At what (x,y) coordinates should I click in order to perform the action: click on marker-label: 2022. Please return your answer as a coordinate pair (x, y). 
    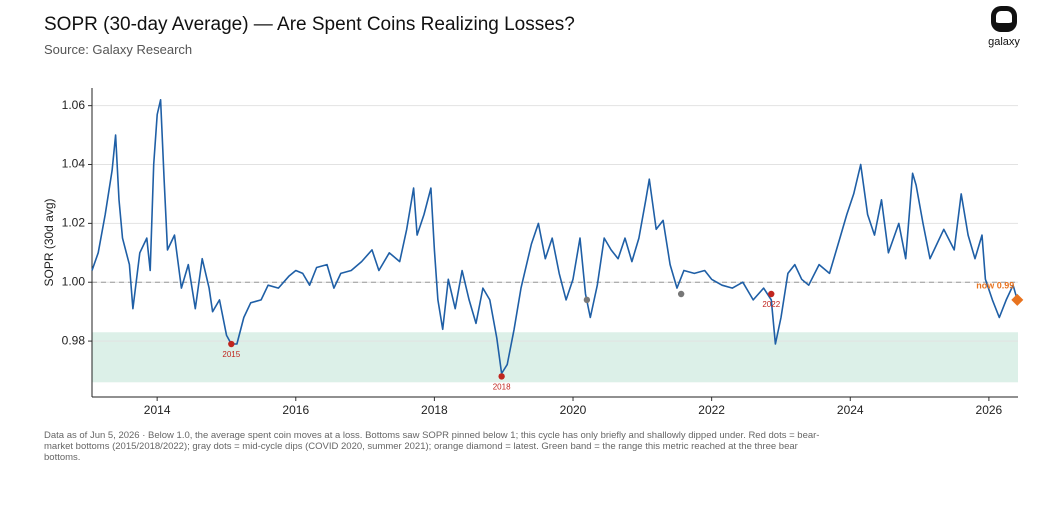
    Looking at the image, I should click on (771, 304).